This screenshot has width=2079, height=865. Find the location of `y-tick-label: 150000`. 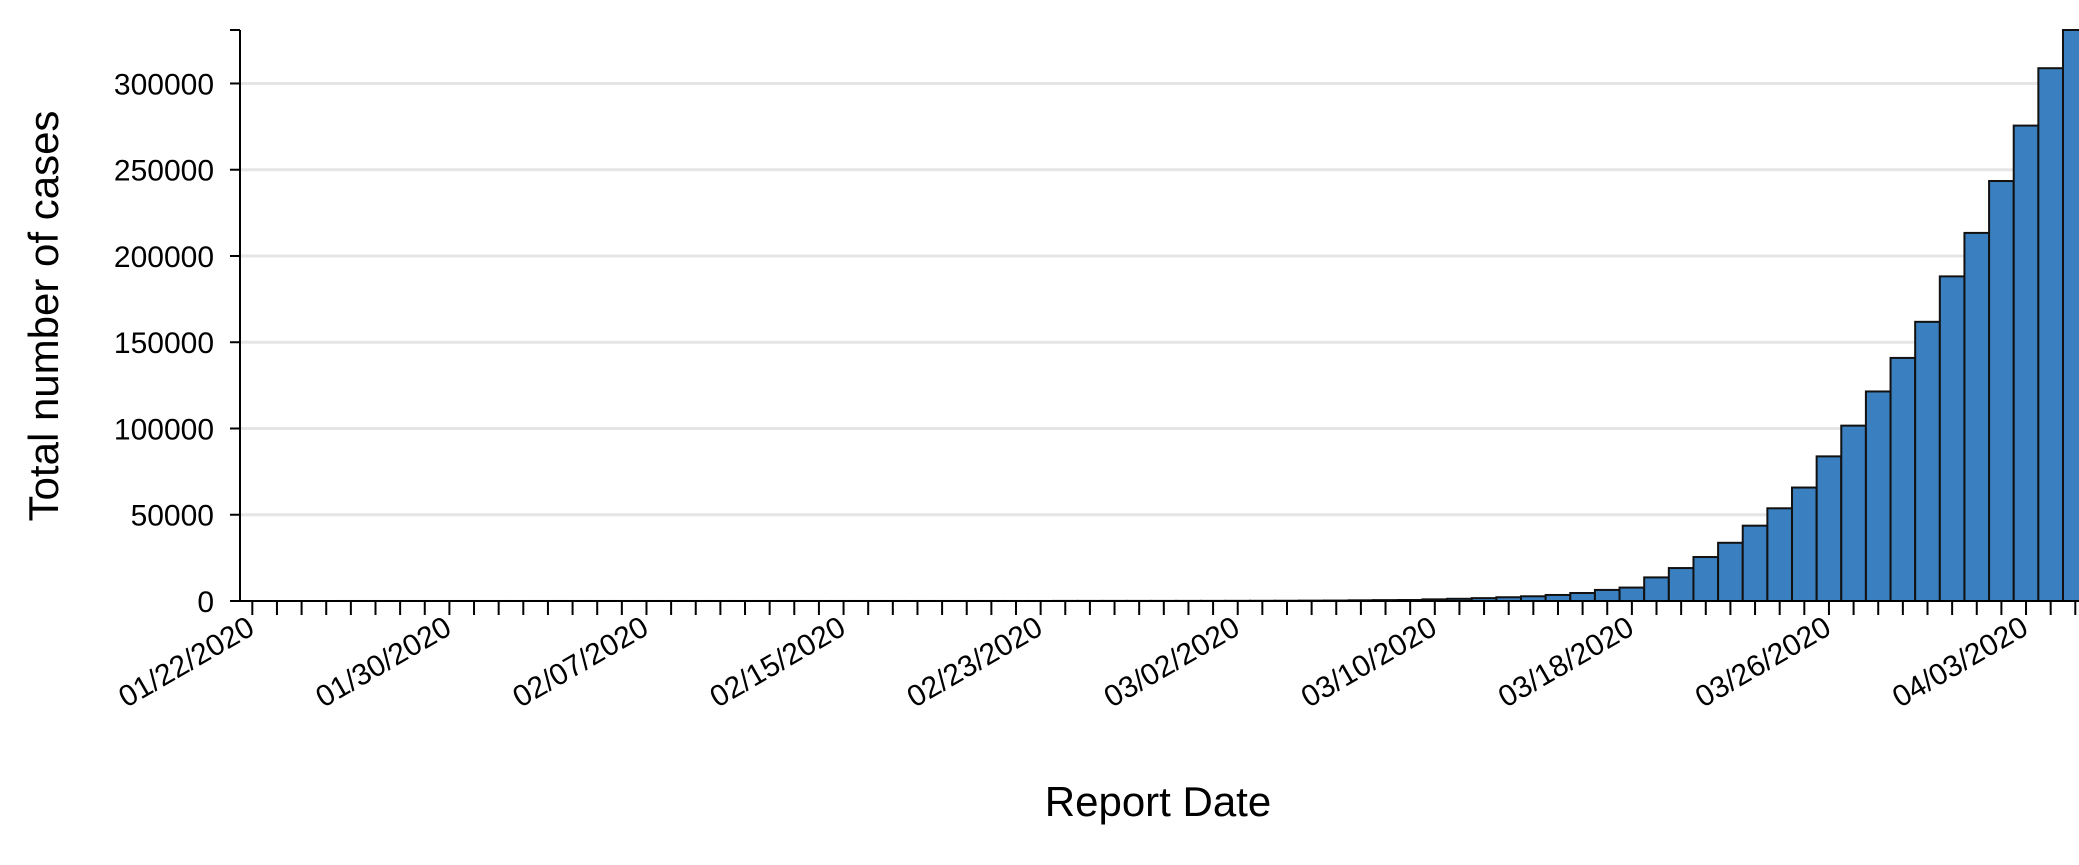

y-tick-label: 150000 is located at coordinates (164, 343).